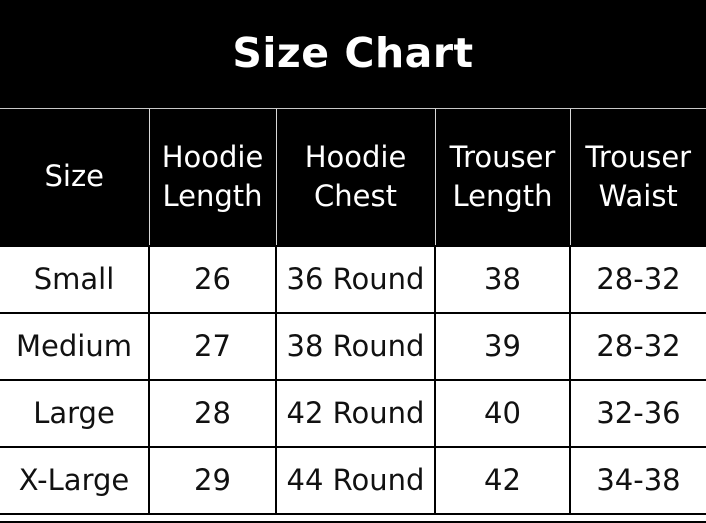 This screenshot has width=706, height=523. I want to click on cell-hoodie-length: 26, so click(212, 278).